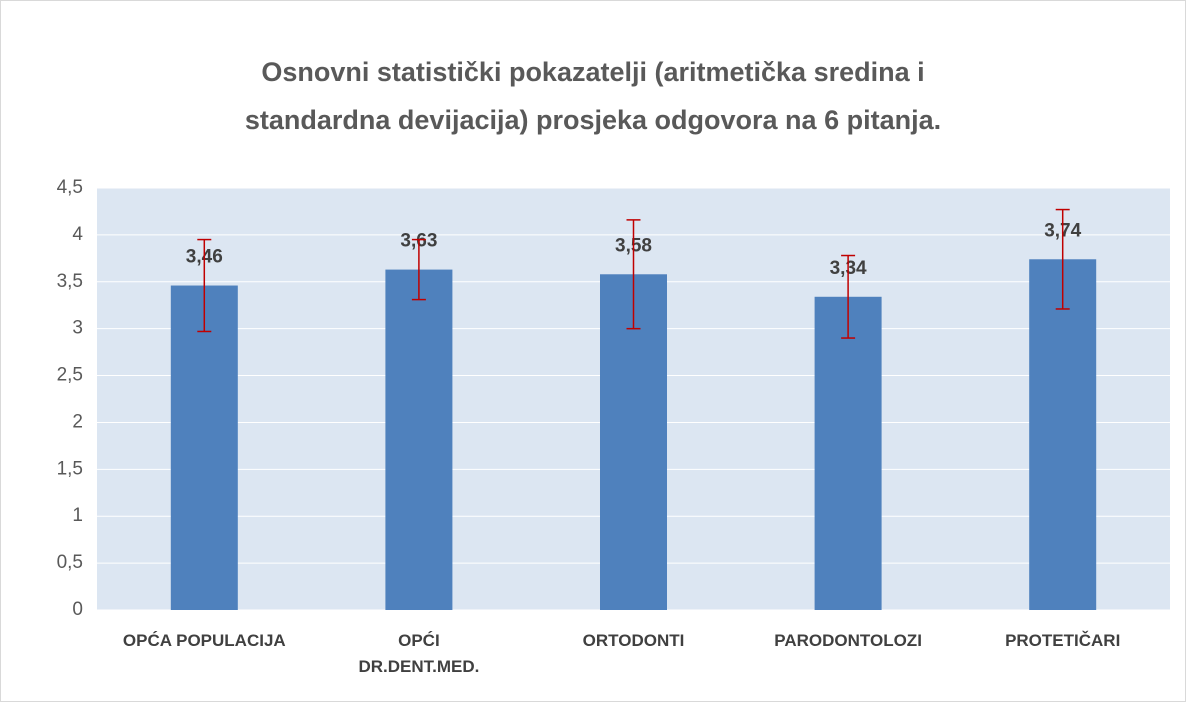 The height and width of the screenshot is (702, 1186). What do you see at coordinates (70, 375) in the screenshot?
I see `y-tick-label: 2,5` at bounding box center [70, 375].